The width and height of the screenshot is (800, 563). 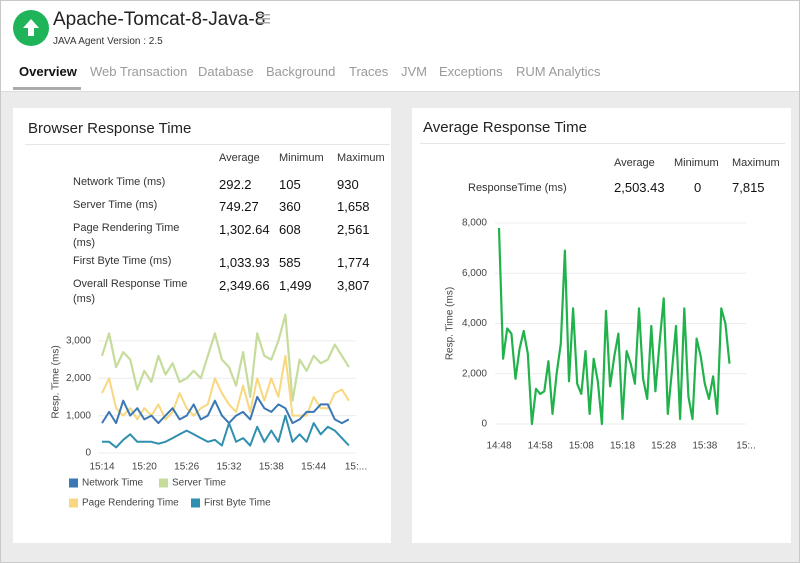 I want to click on legend-label: Network Time, so click(x=113, y=483).